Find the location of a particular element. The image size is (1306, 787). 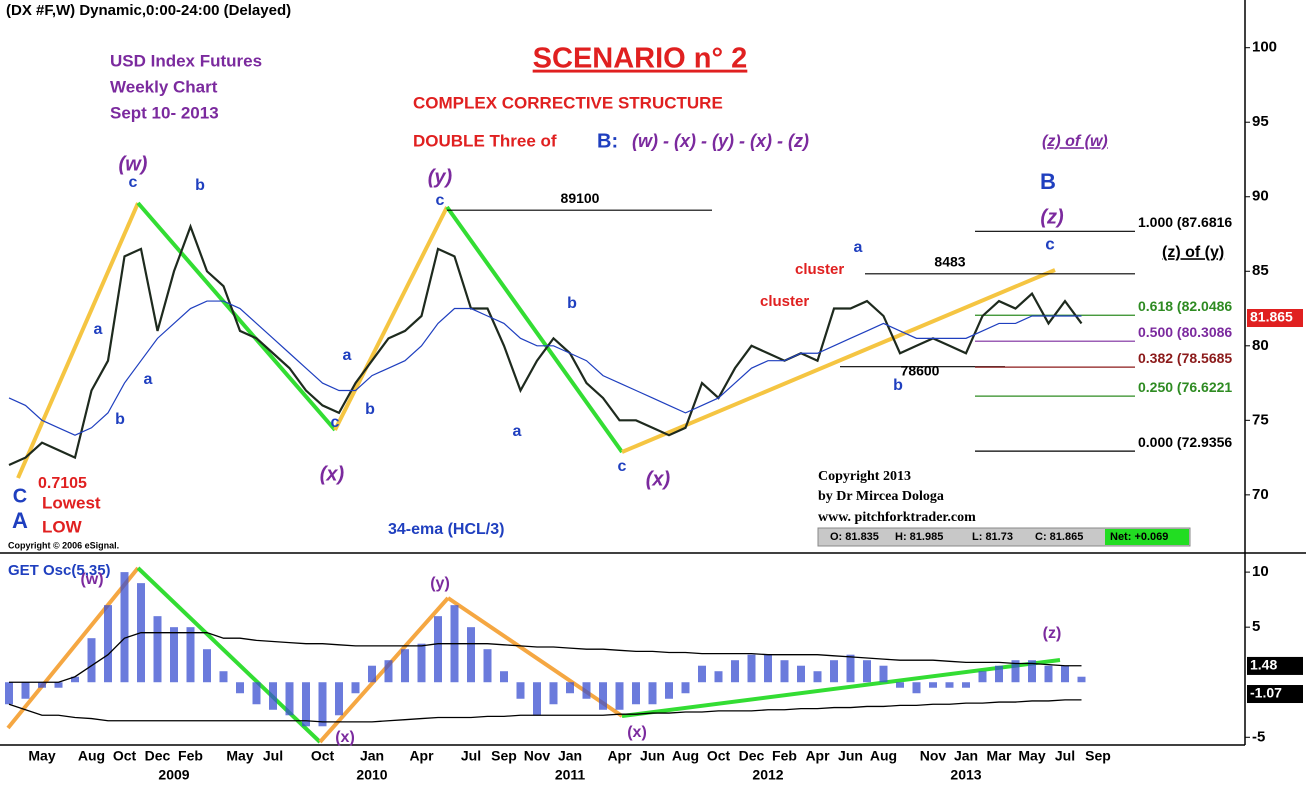

x-tick-label: Jun is located at coordinates (652, 756).